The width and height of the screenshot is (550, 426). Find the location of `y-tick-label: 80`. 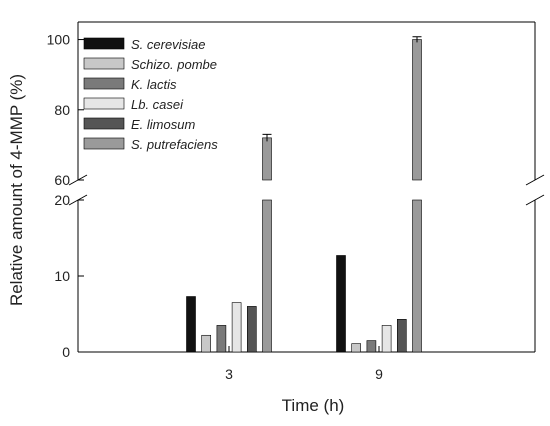

y-tick-label: 80 is located at coordinates (62, 110).